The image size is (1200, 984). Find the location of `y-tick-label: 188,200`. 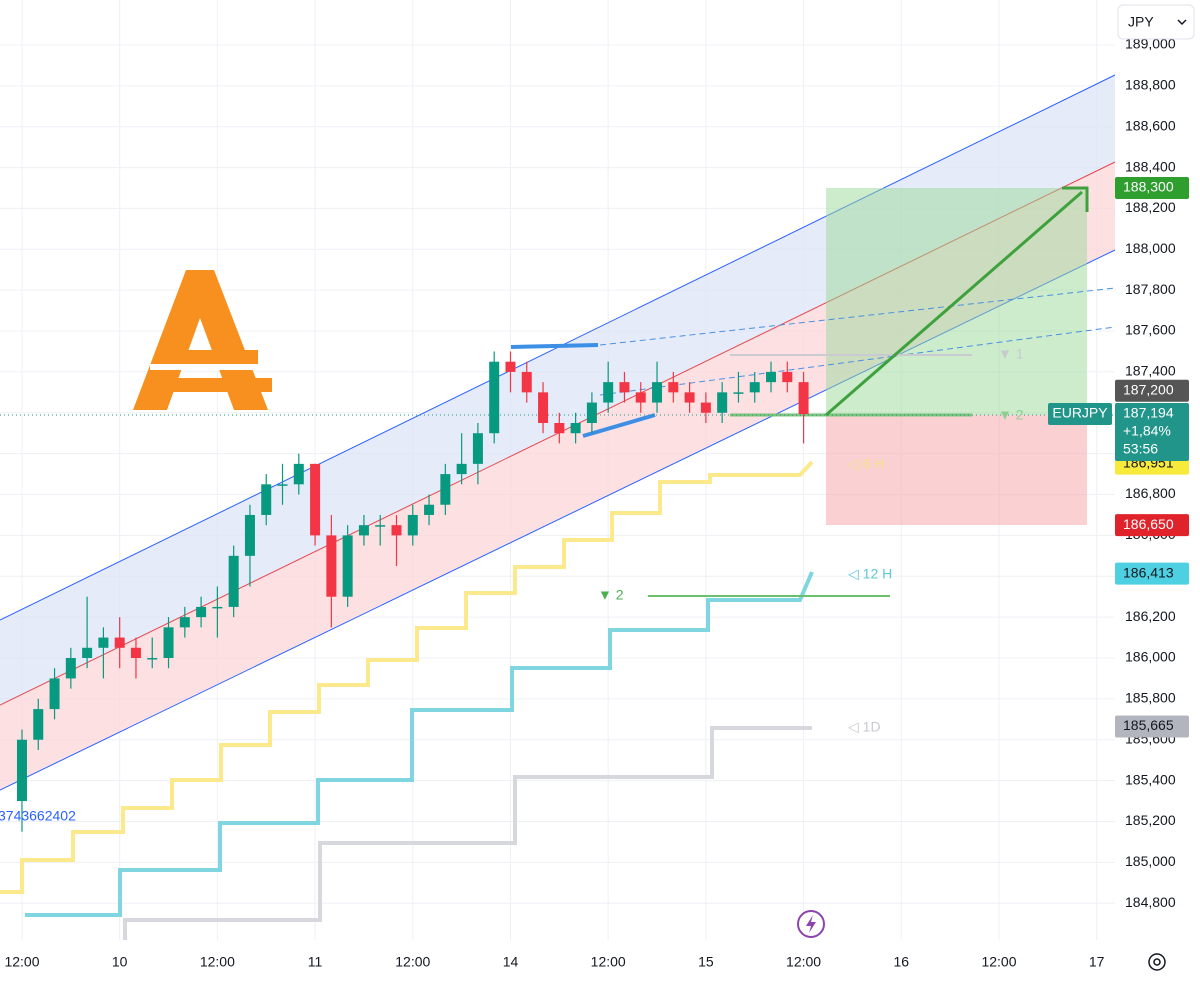

y-tick-label: 188,200 is located at coordinates (1150, 207).